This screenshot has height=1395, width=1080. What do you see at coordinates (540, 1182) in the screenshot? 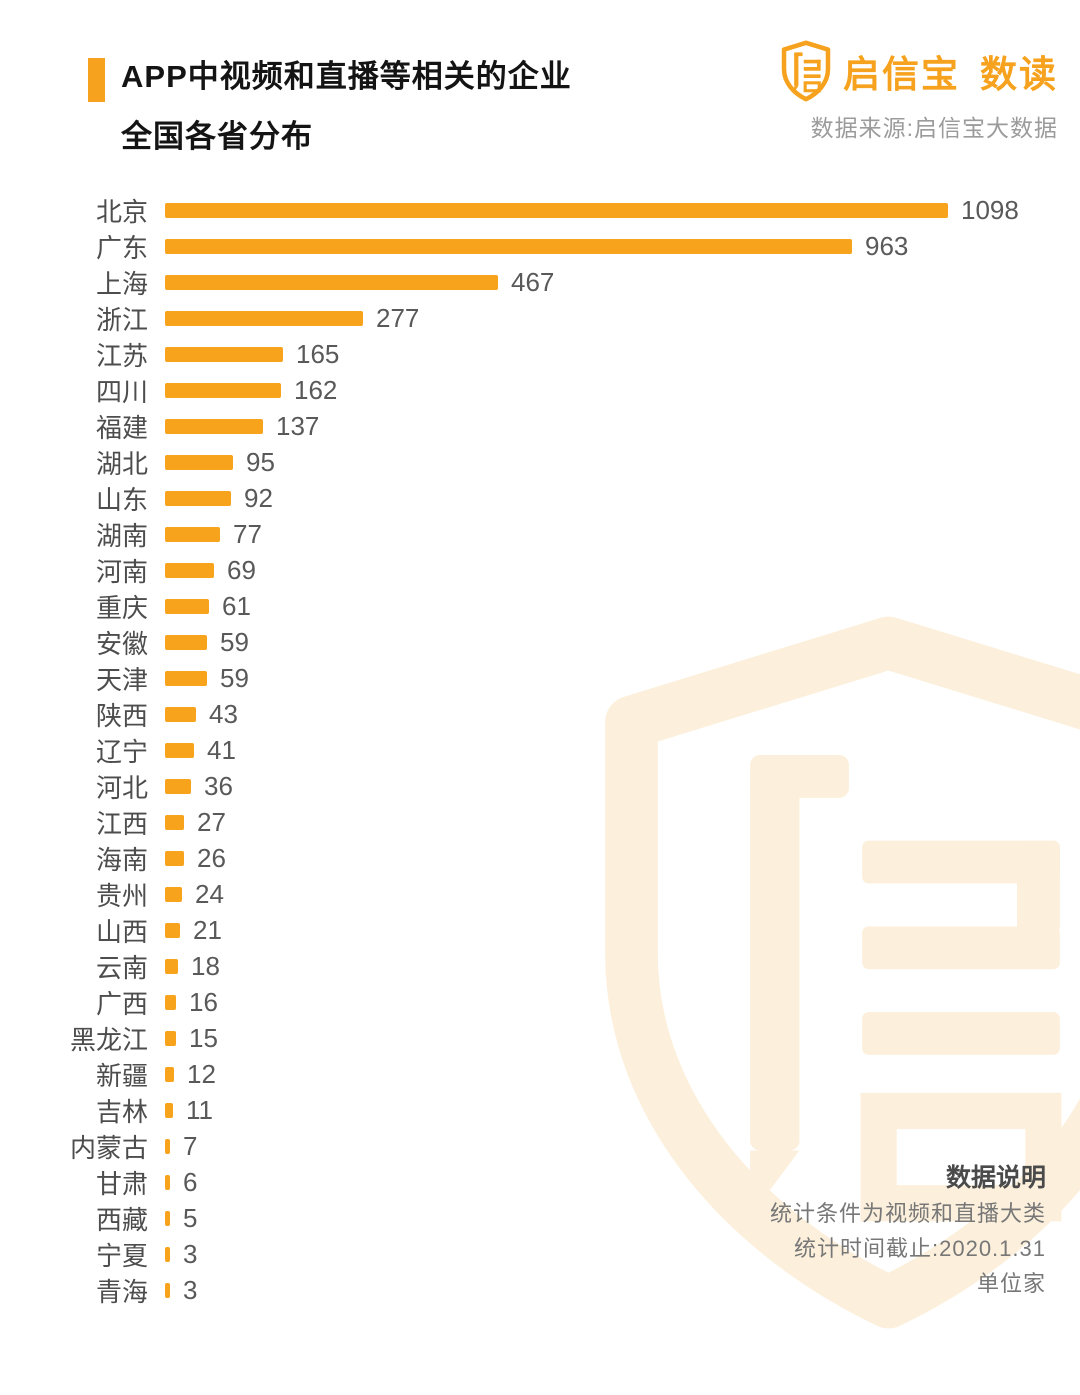
I see `chart-row: 甘肃 6` at bounding box center [540, 1182].